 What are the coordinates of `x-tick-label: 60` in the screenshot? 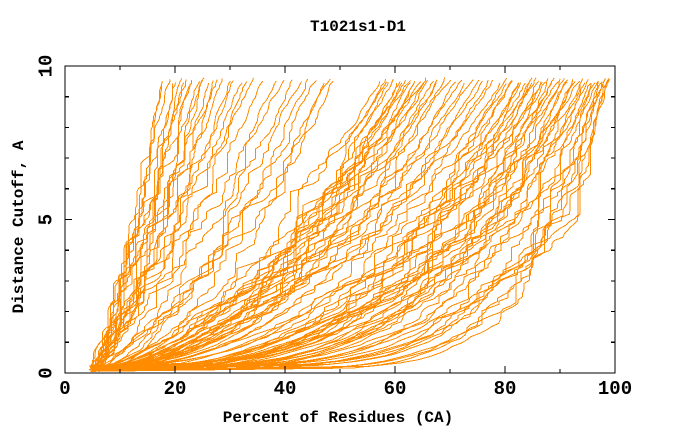 It's located at (395, 389).